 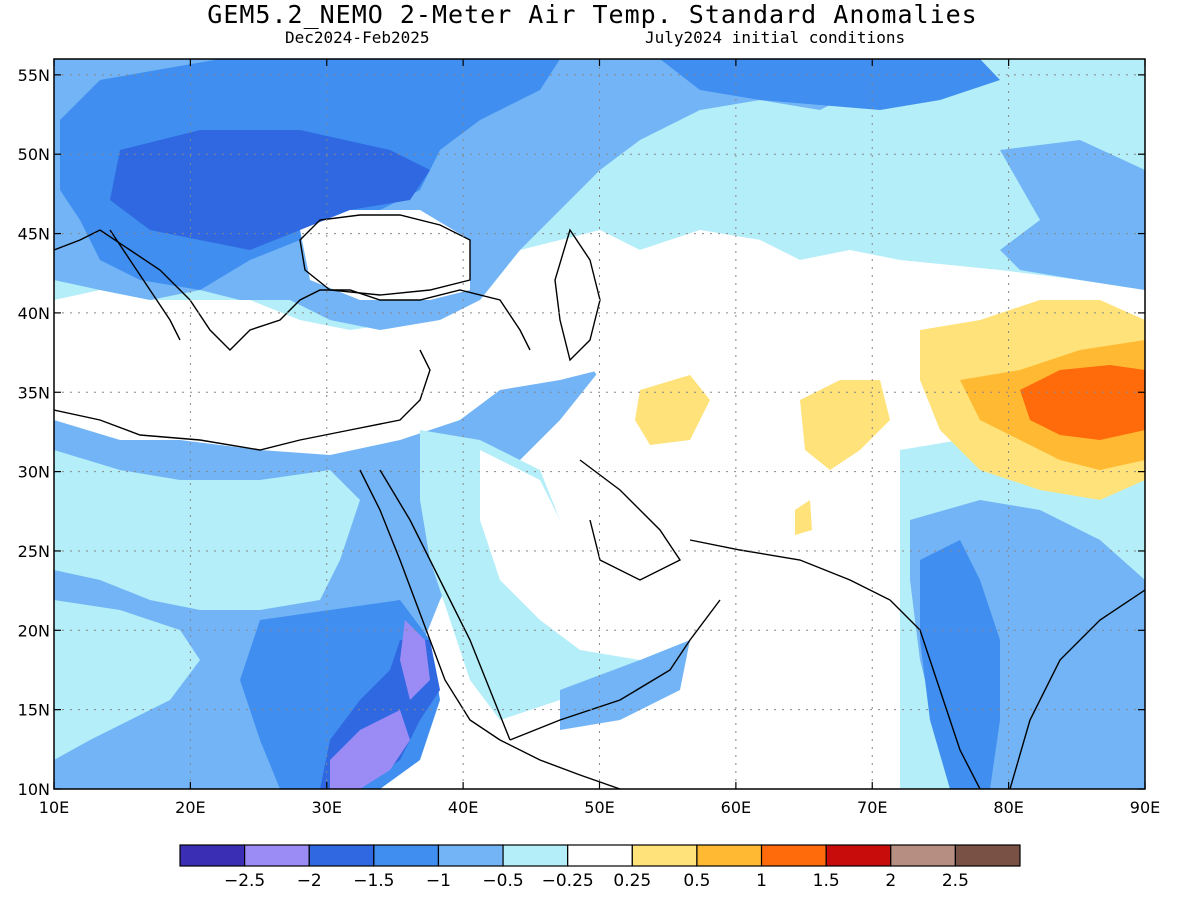 What do you see at coordinates (568, 881) in the screenshot?
I see `colorbar-label: −0.25` at bounding box center [568, 881].